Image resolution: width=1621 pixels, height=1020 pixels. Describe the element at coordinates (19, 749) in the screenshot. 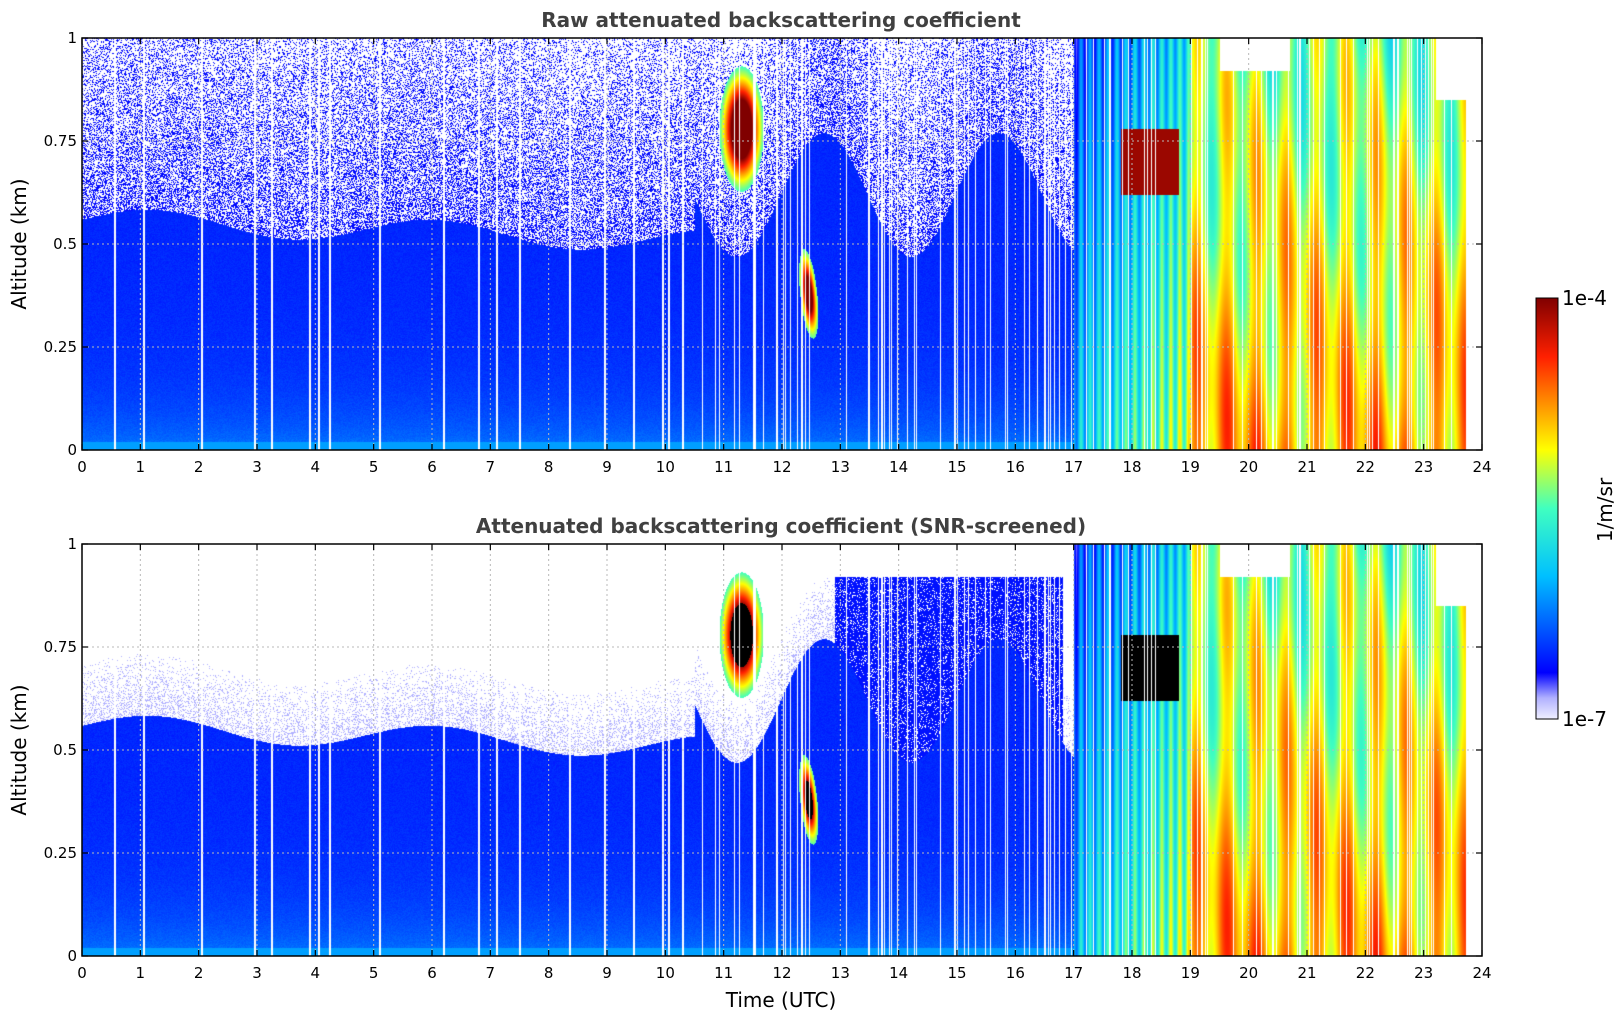

I see `panel-screened-y-axis-label: Altitude (km)` at that location.